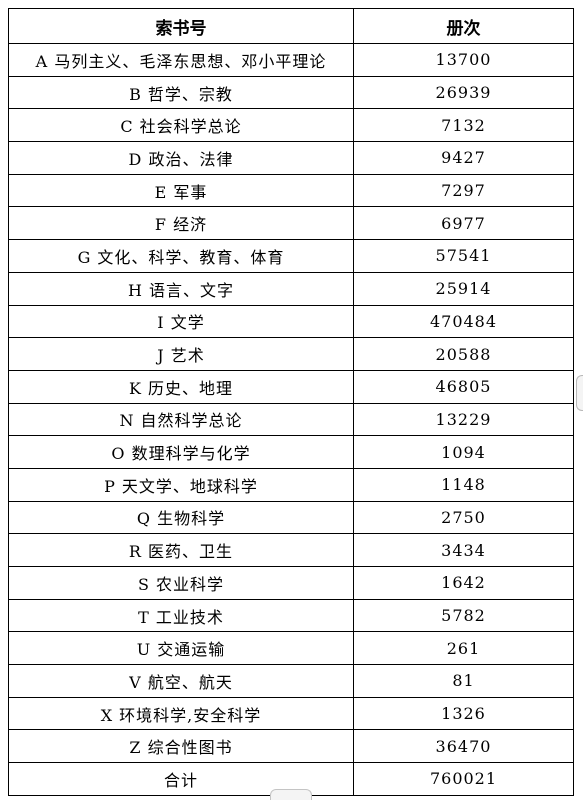 The width and height of the screenshot is (583, 800). Describe the element at coordinates (463, 386) in the screenshot. I see `count-cell: 46805` at that location.